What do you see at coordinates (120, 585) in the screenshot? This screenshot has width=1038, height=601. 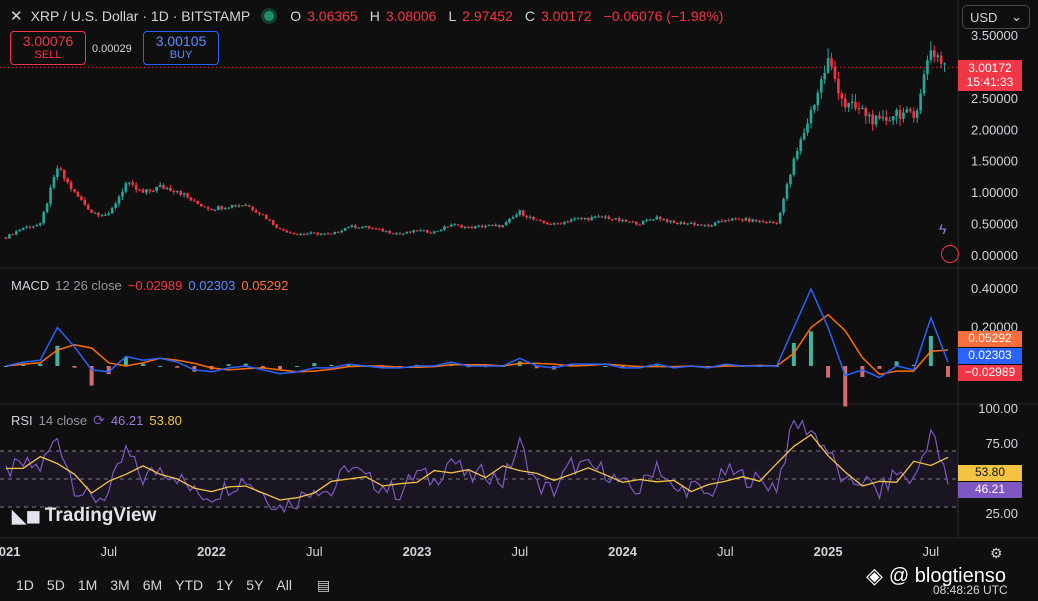 I see `timeframe-3m: 3M` at bounding box center [120, 585].